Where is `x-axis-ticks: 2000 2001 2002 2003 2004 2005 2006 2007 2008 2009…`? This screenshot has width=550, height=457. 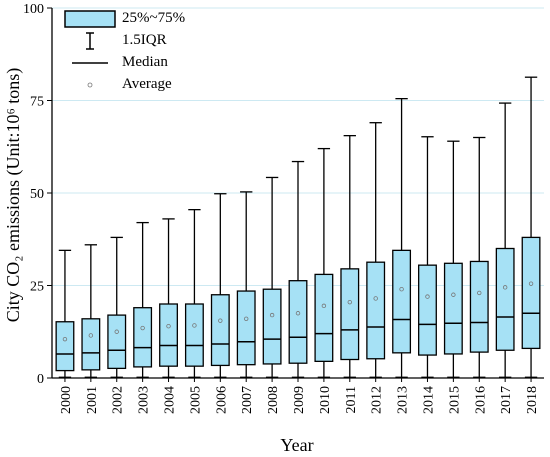 x-axis-ticks: 2000 2001 2002 2003 2004 2005 2006 2007 2008 2009… is located at coordinates (299, 396).